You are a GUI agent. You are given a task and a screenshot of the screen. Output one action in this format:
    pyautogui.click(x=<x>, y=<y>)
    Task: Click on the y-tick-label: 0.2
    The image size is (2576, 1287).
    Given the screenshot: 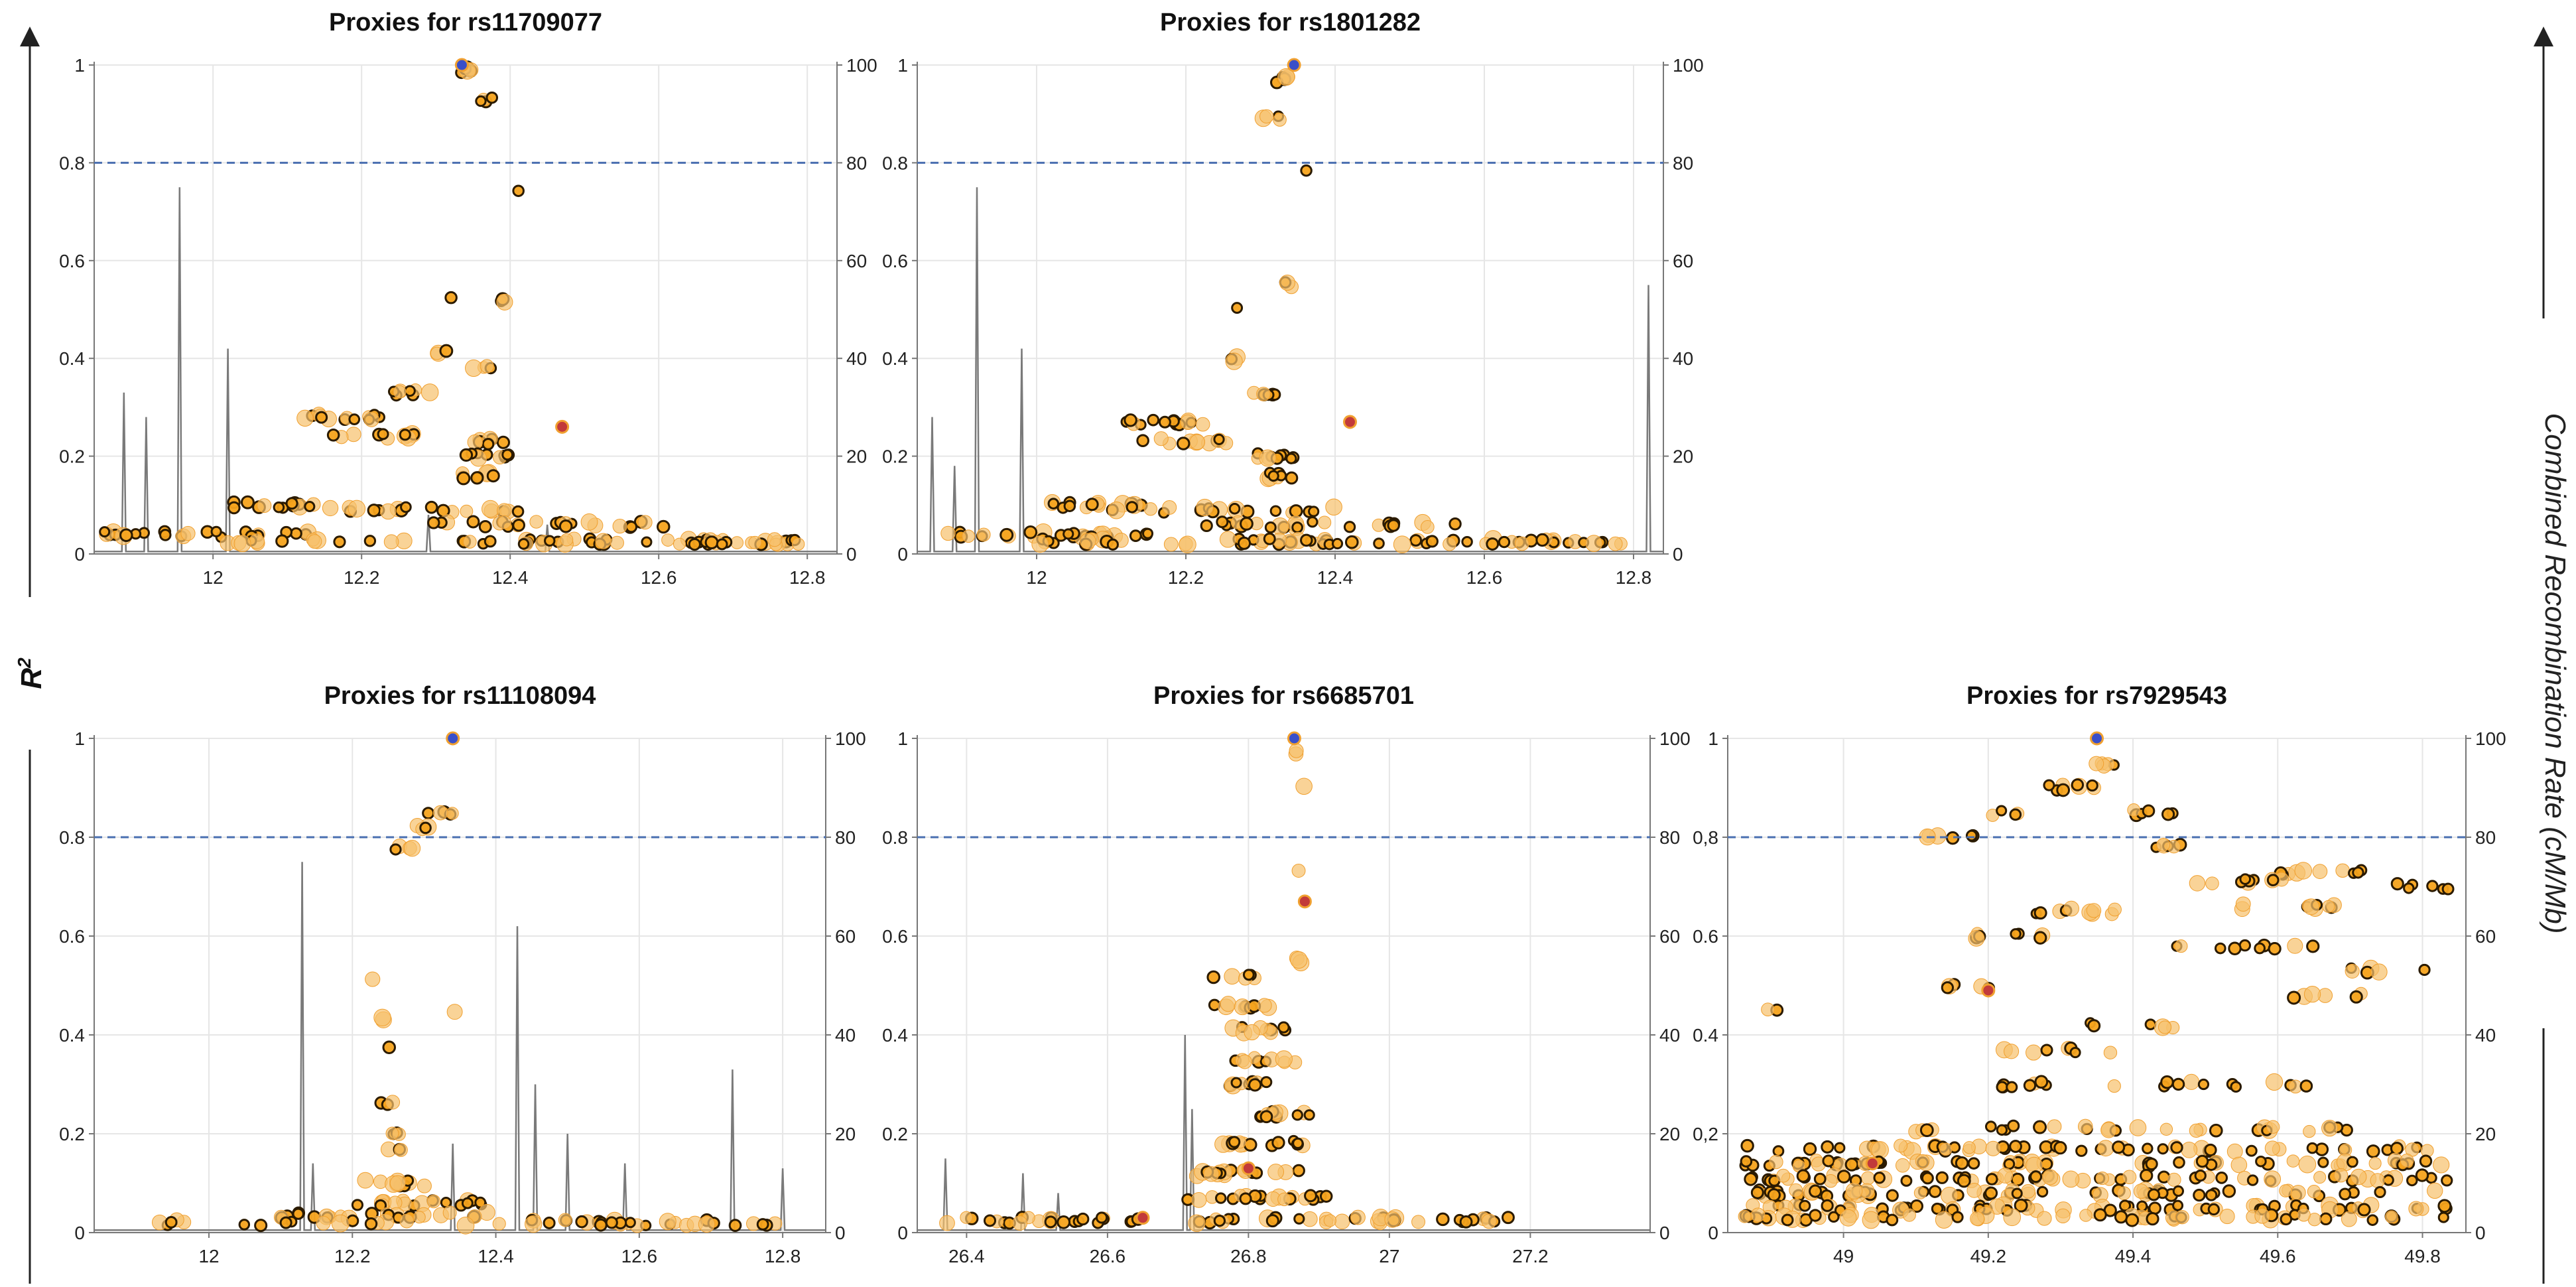 What is the action you would take?
    pyautogui.click(x=895, y=1134)
    